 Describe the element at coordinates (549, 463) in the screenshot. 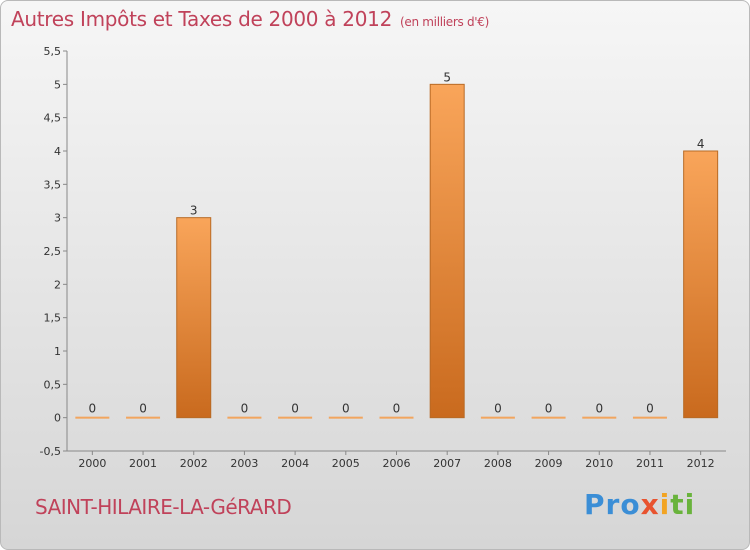

I see `x-tick-label: 2009` at that location.